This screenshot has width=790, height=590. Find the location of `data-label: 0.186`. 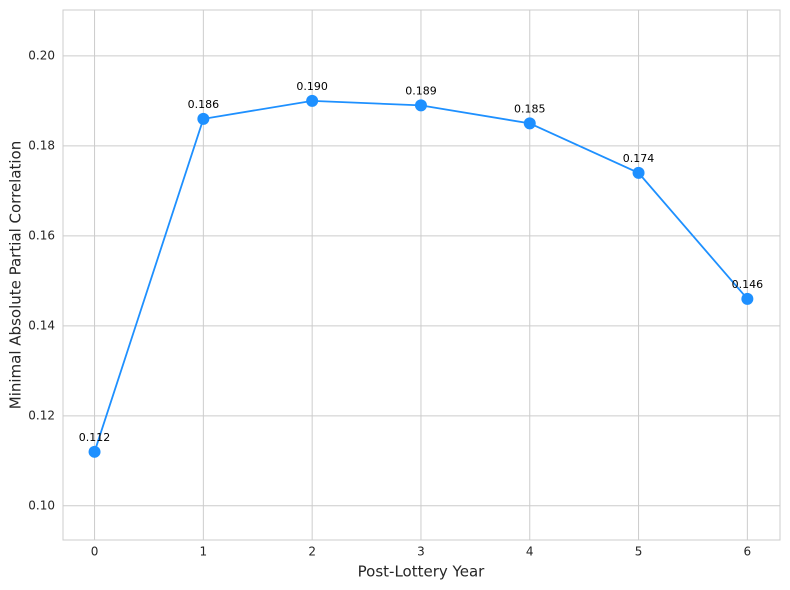

data-label: 0.186 is located at coordinates (204, 104).